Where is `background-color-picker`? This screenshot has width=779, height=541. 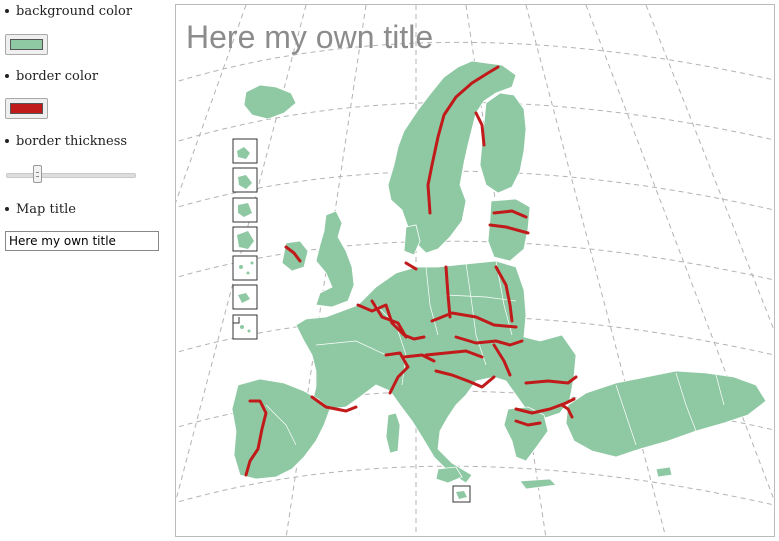 background-color-picker is located at coordinates (26, 44).